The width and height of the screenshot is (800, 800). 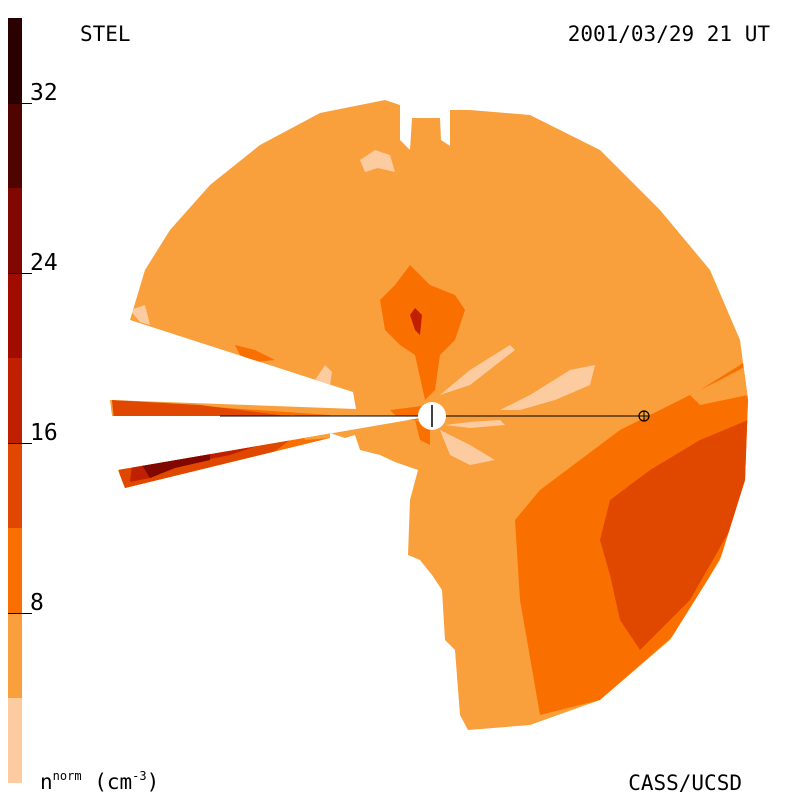 What do you see at coordinates (37, 603) in the screenshot?
I see `colorbar-tick-label: 8` at bounding box center [37, 603].